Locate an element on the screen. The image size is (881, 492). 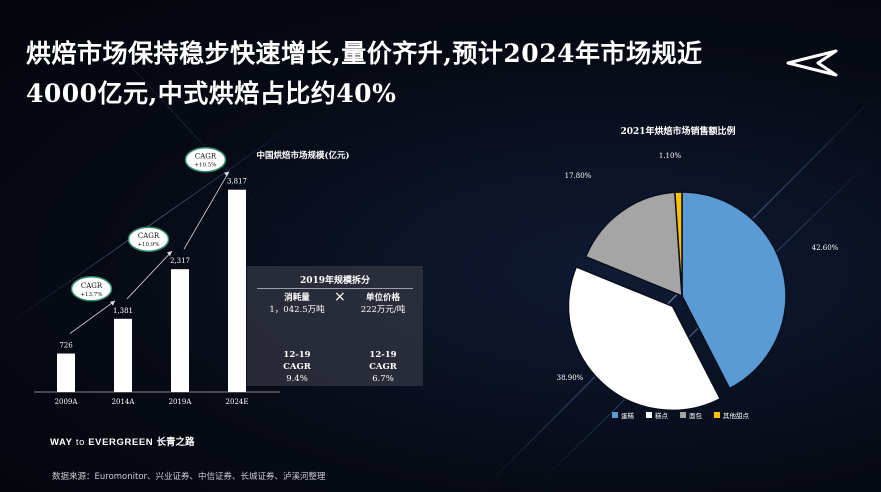
legend-label: 糕点 is located at coordinates (662, 415).